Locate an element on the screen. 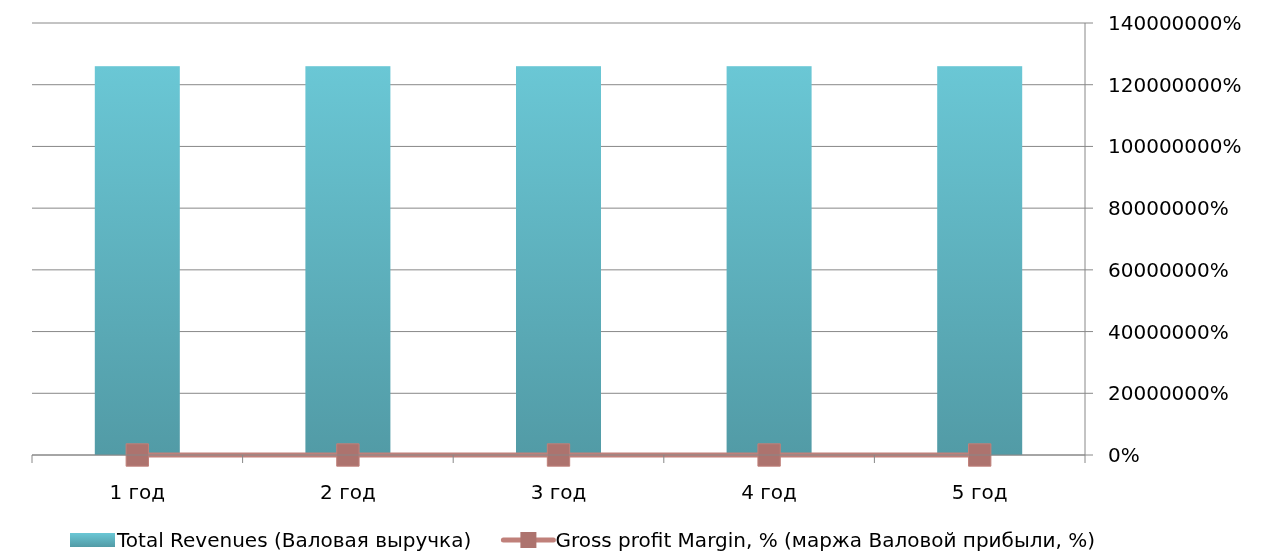  x-tick-label: 2 год is located at coordinates (348, 492).